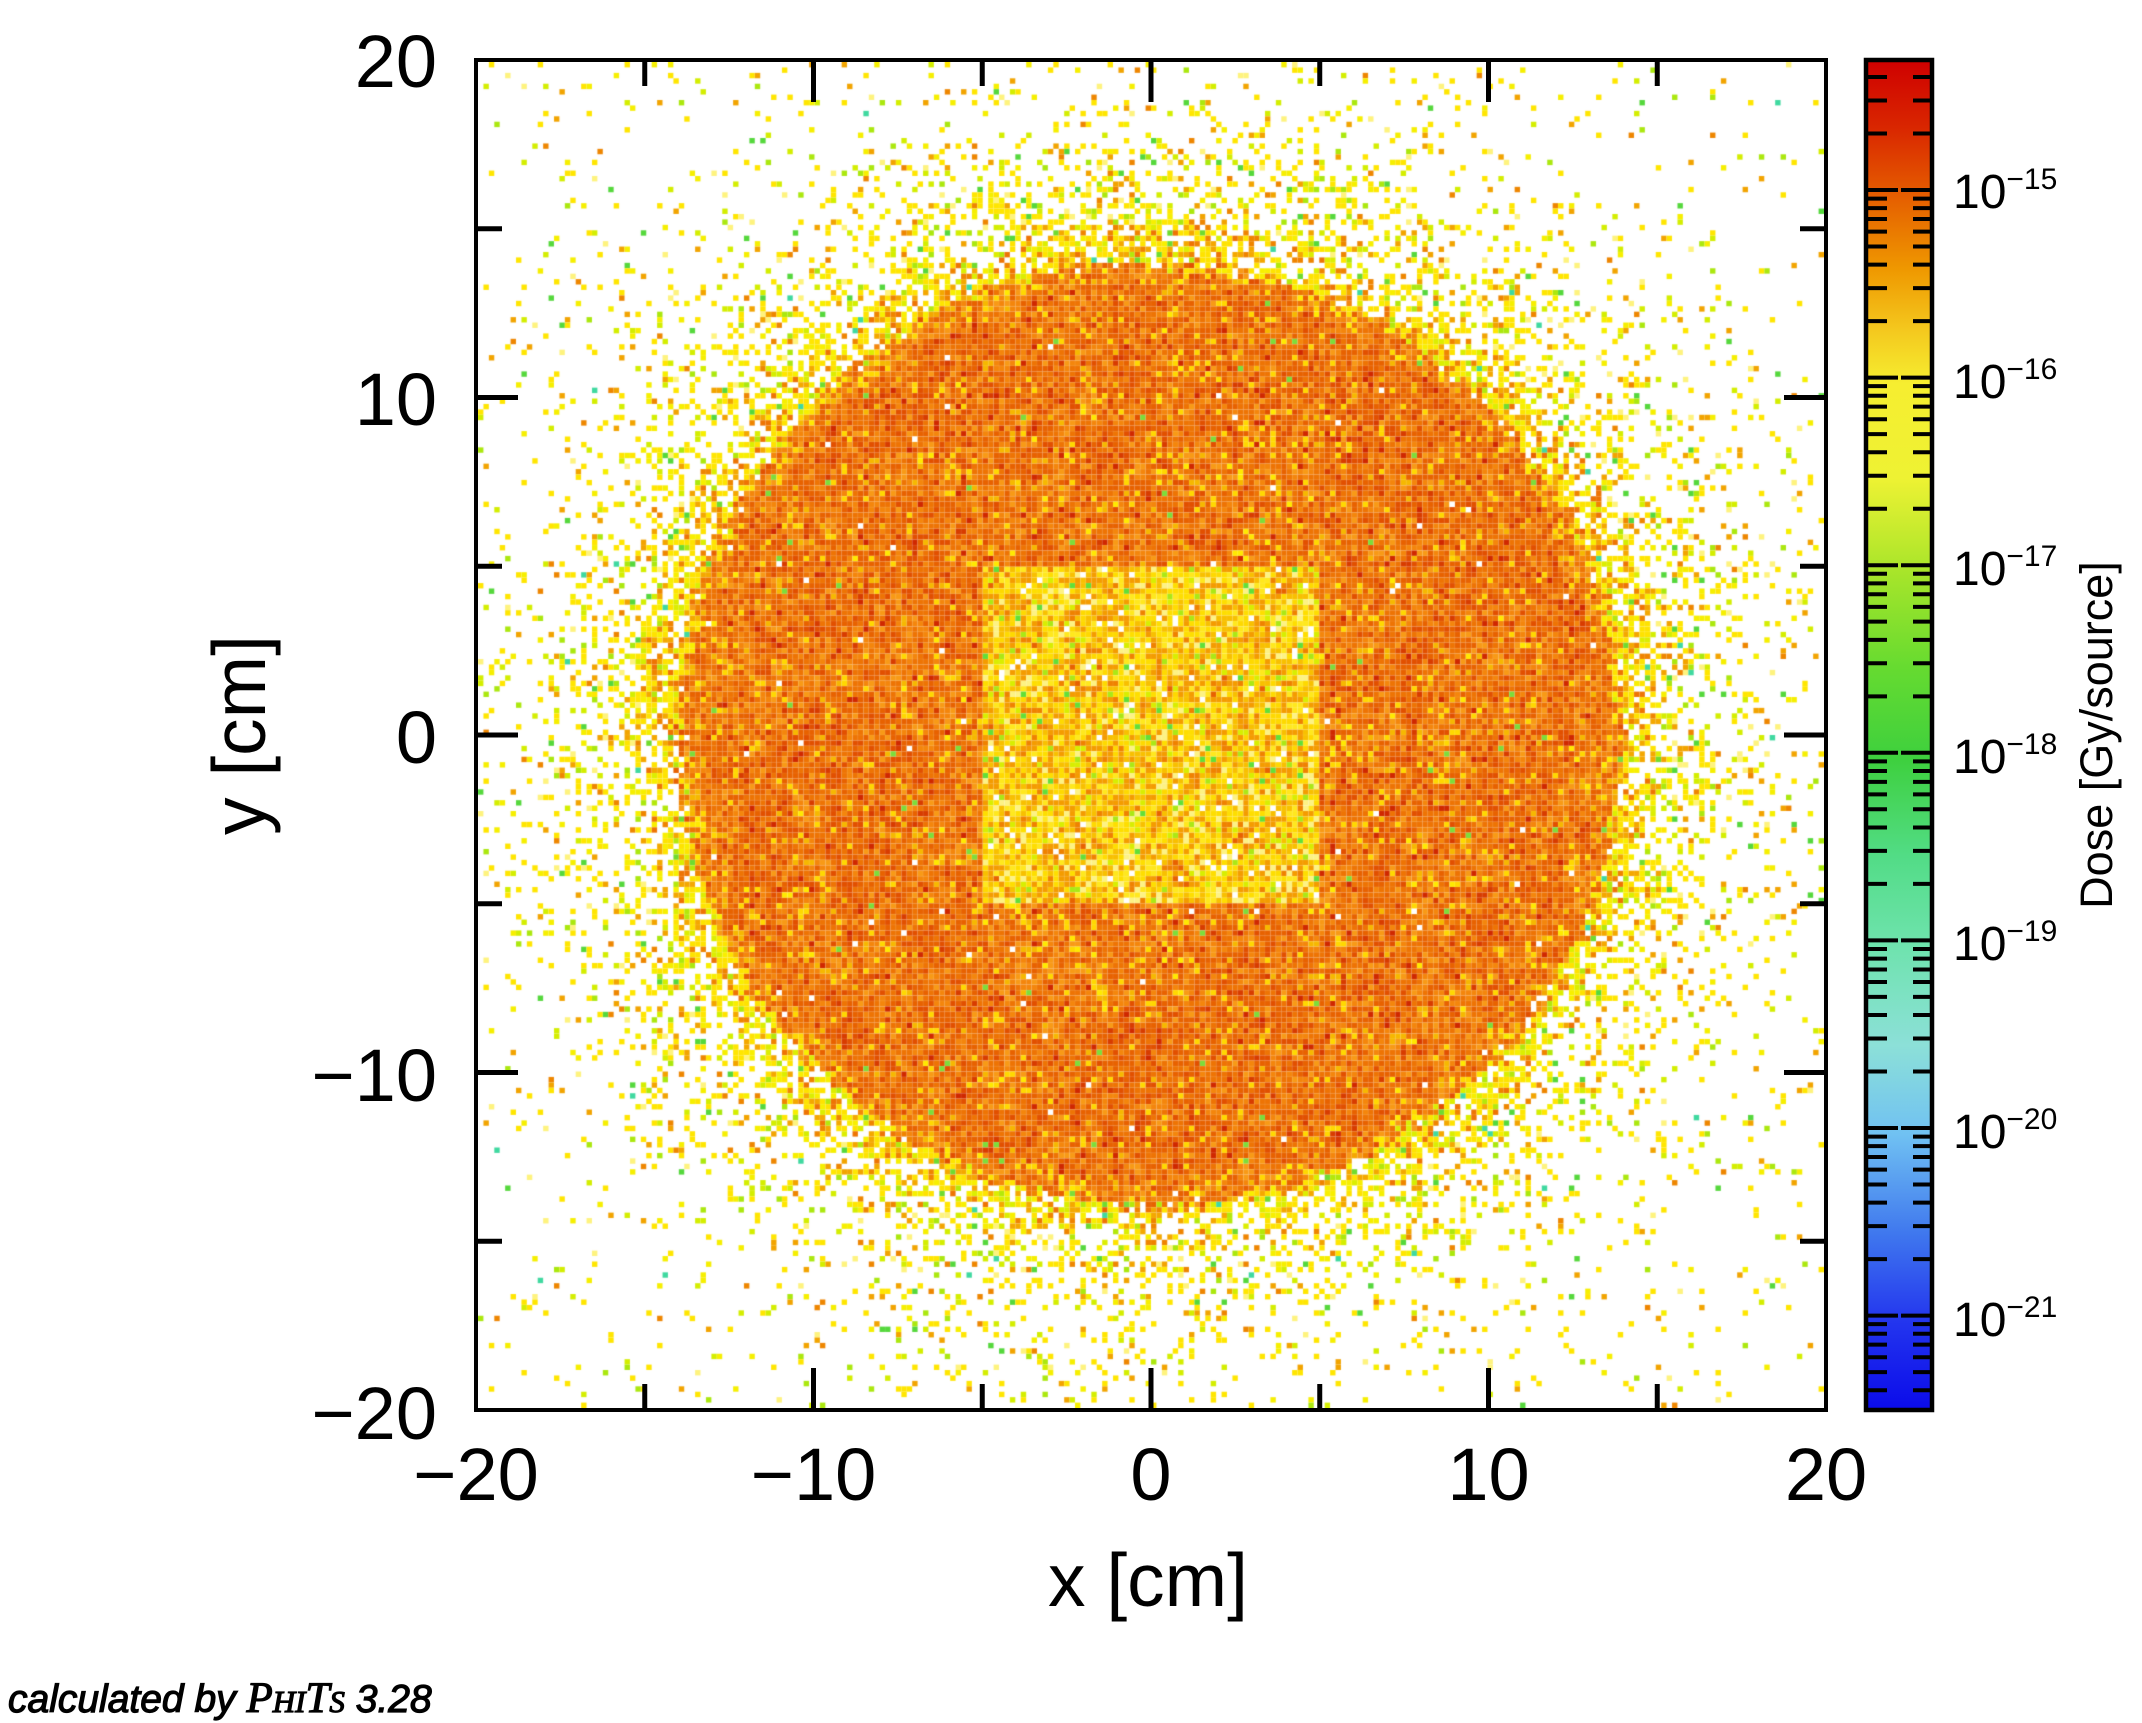 Image resolution: width=2142 pixels, height=1723 pixels. Describe the element at coordinates (239, 735) in the screenshot. I see `svg-text: y [cm]` at that location.